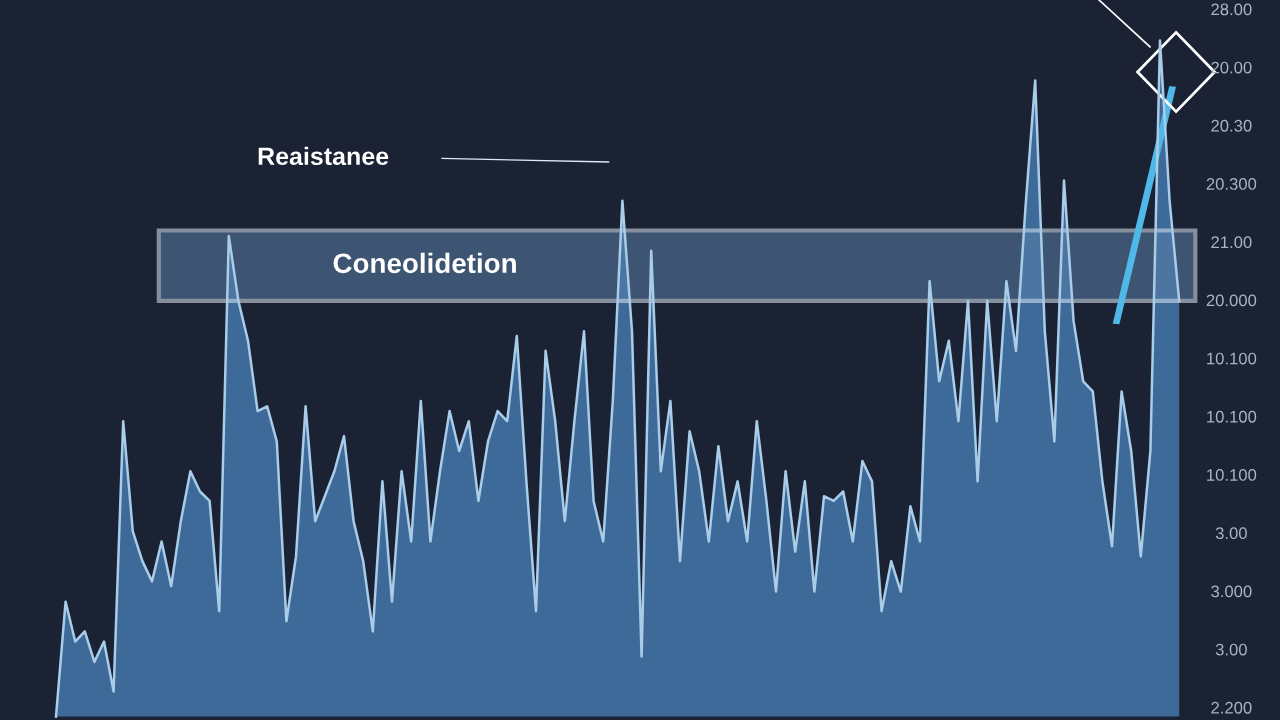  Describe the element at coordinates (1231, 67) in the screenshot. I see `text: 20.00` at that location.